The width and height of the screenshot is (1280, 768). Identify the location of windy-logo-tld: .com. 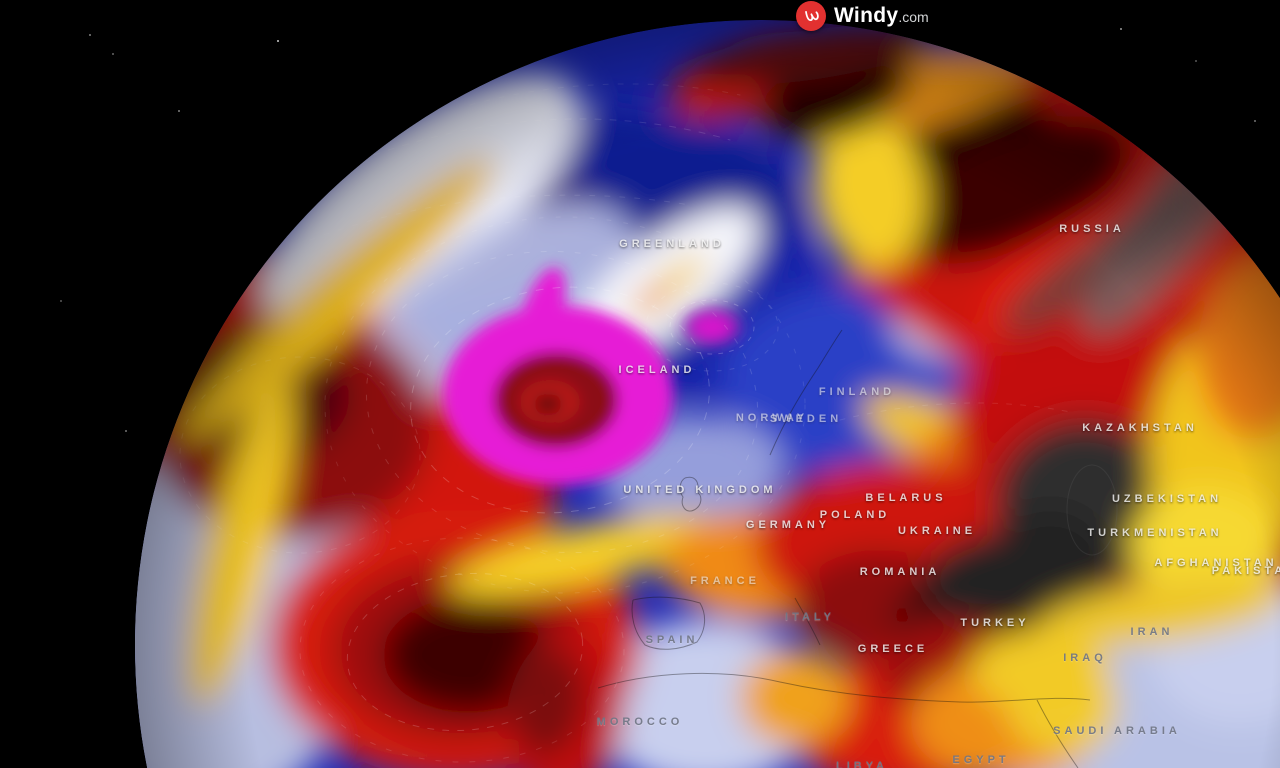
(913, 17).